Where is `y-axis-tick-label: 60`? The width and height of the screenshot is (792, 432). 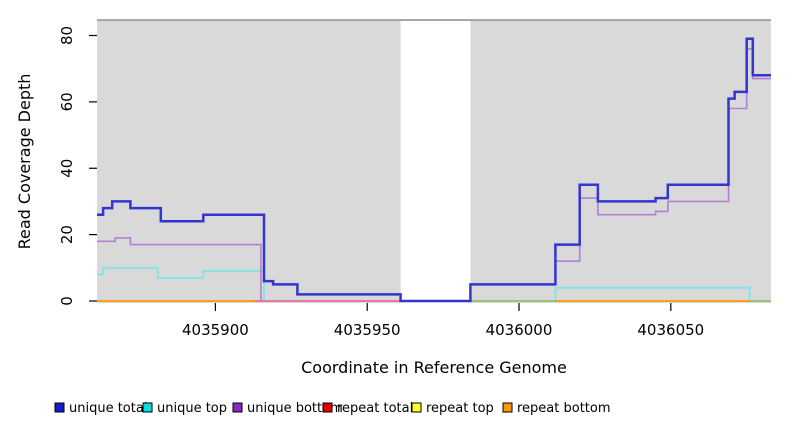
y-axis-tick-label: 60 is located at coordinates (67, 101).